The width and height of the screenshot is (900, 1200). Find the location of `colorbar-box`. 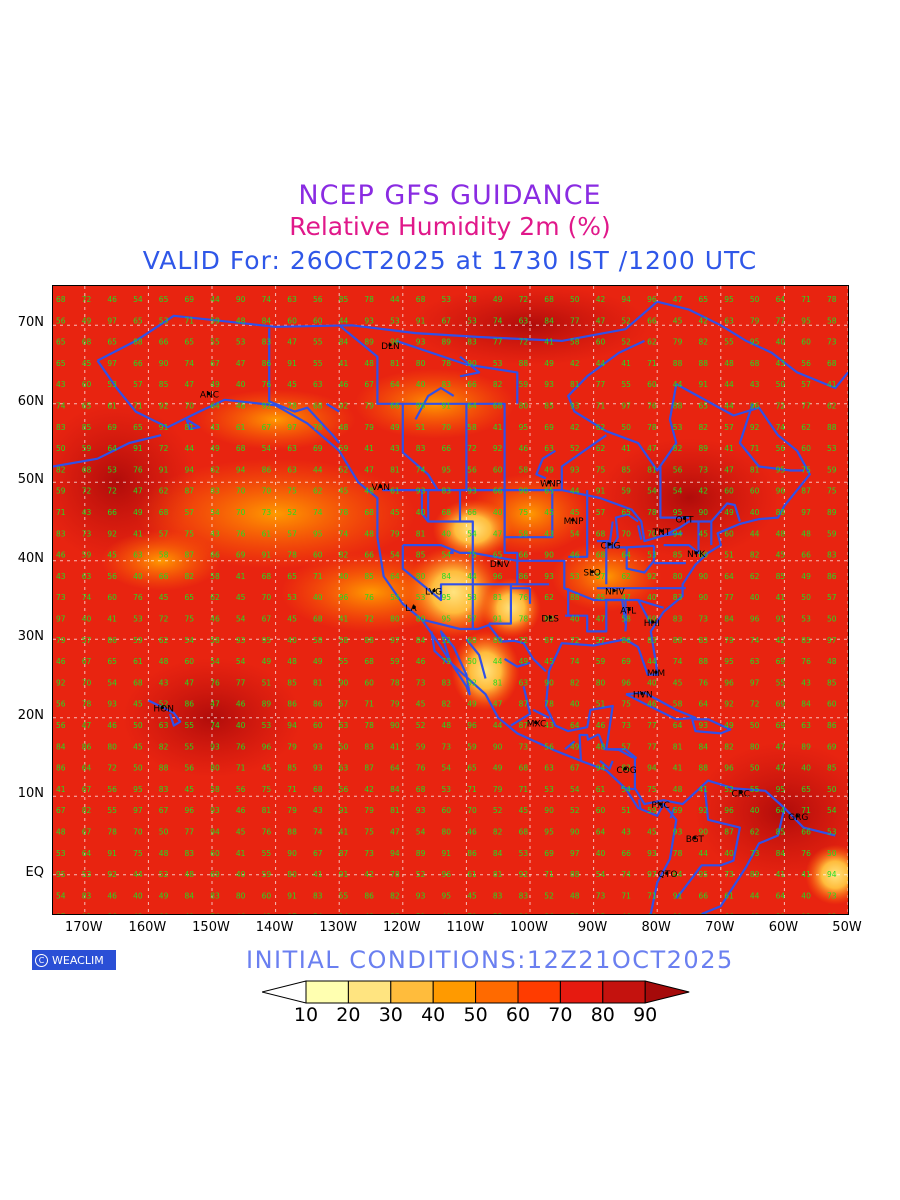

colorbar-box is located at coordinates (497, 992).